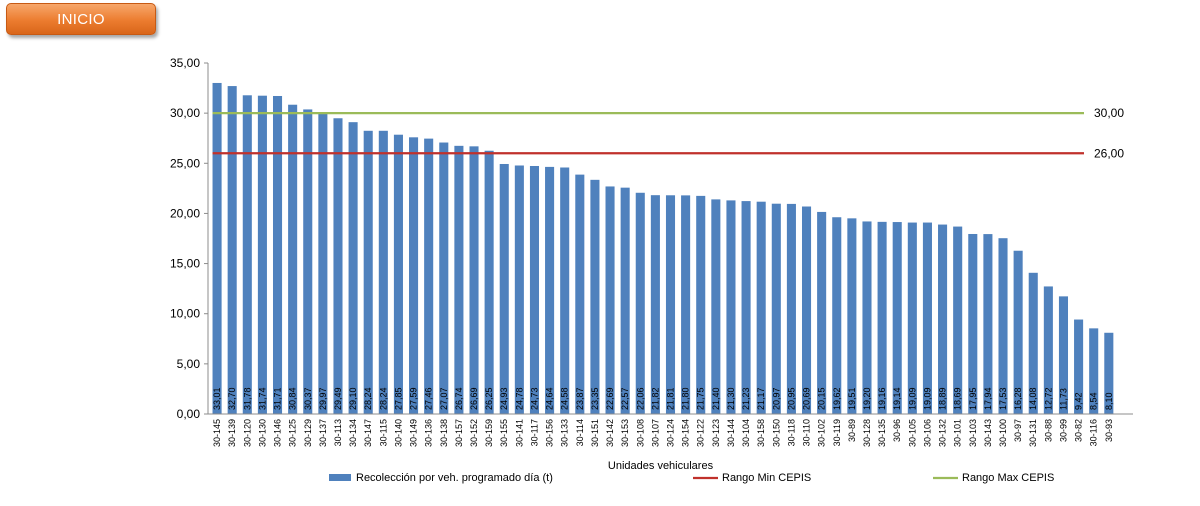 This screenshot has width=1200, height=506. I want to click on bar-value-label: 20,15, so click(822, 398).